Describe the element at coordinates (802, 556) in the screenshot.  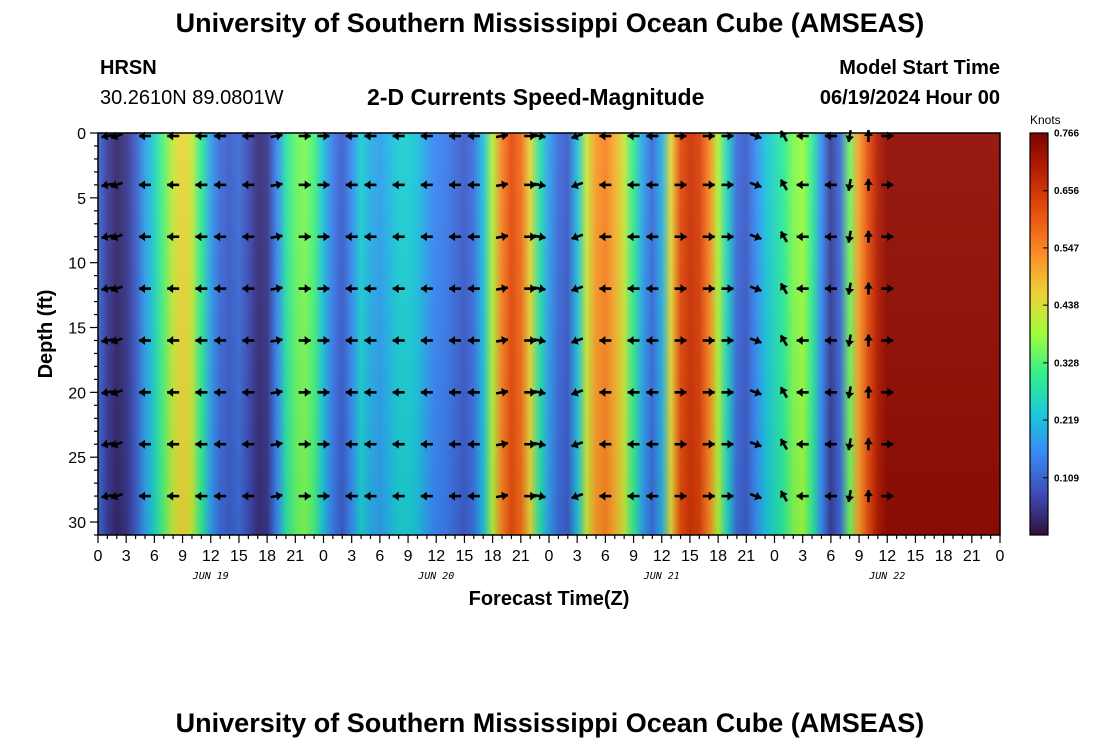
I see `x-tick-label: 3` at that location.